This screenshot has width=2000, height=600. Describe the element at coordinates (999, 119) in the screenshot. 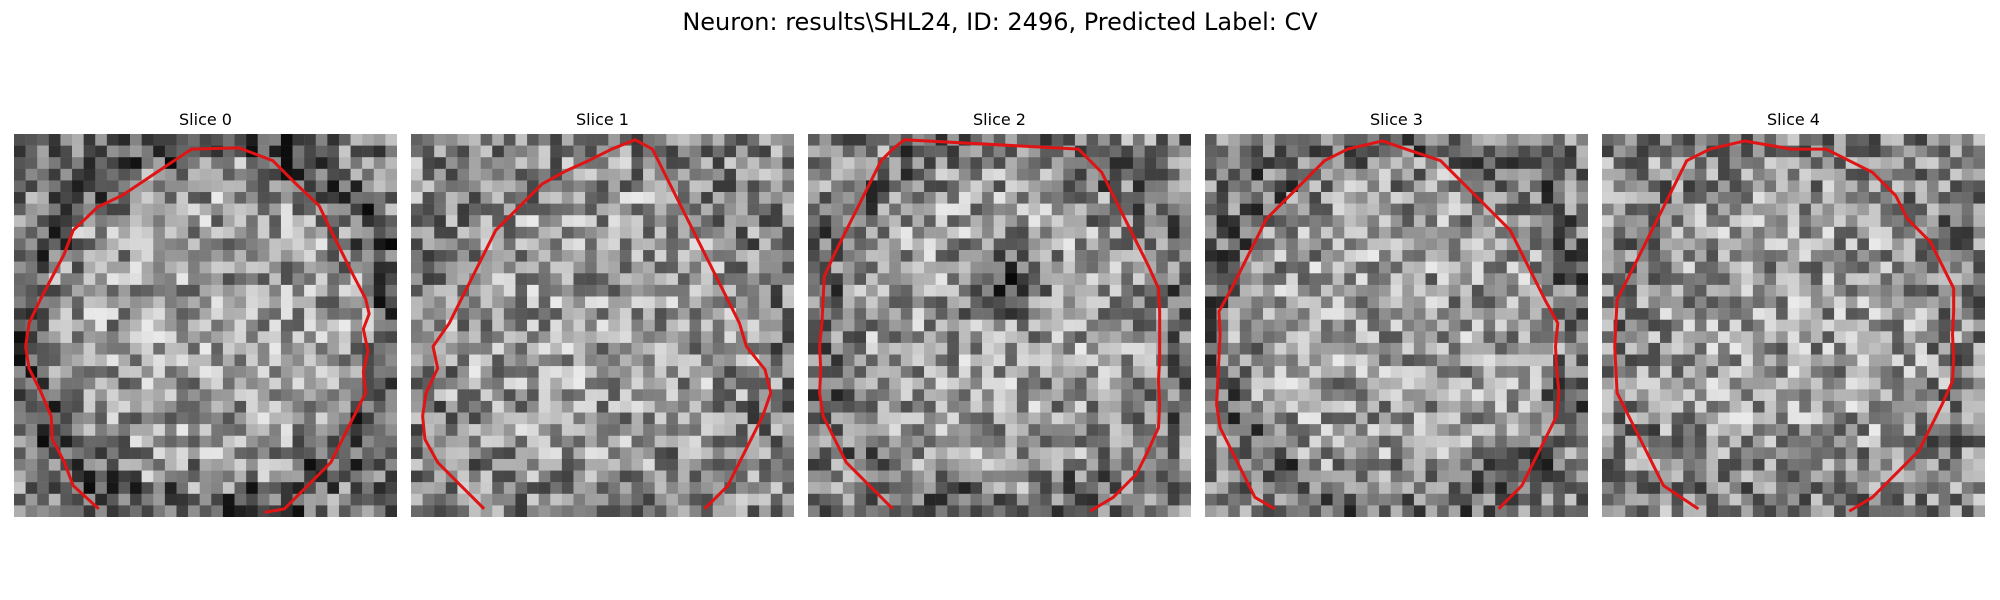

I see `slice-title: Slice 2` at that location.